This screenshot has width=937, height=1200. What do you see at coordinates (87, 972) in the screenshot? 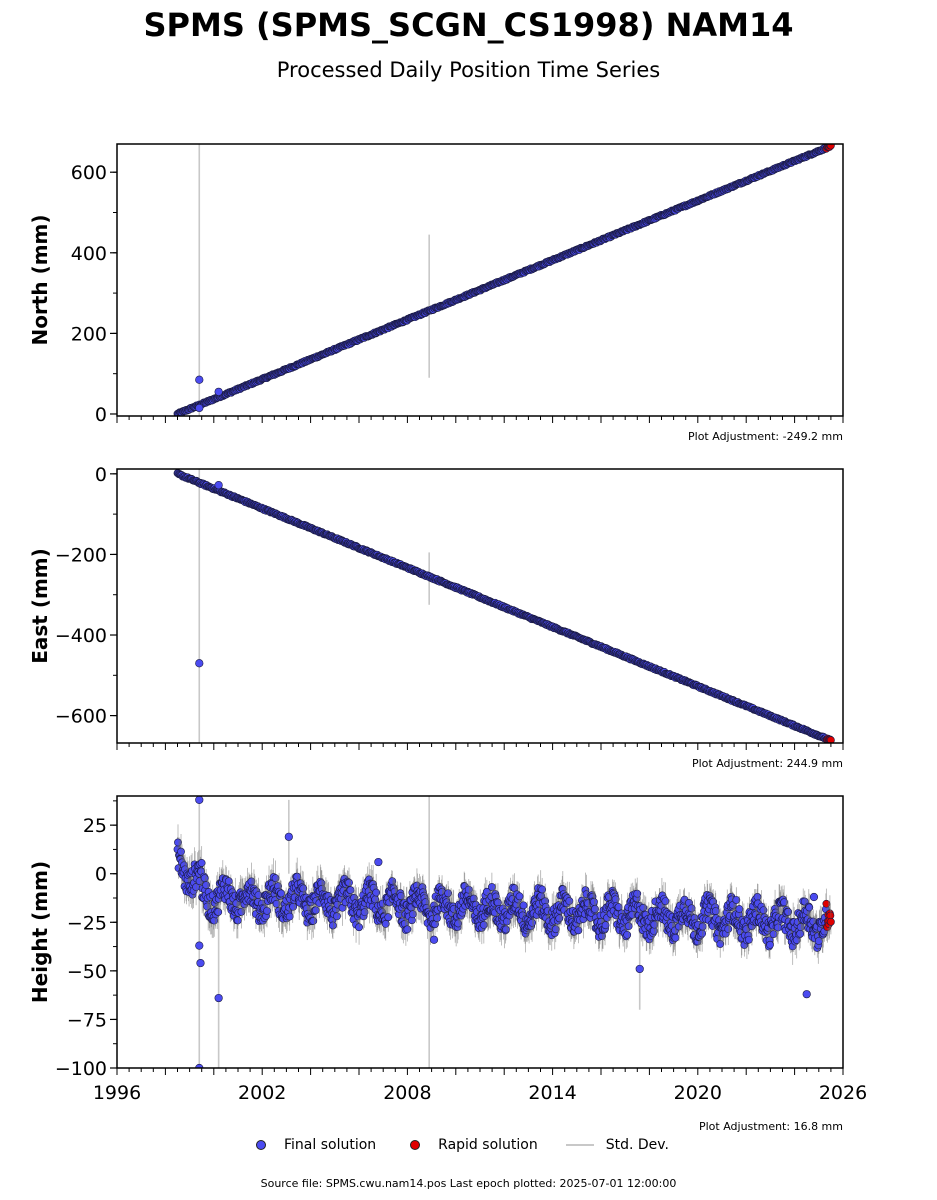
I see `y-tick-label: −50` at bounding box center [87, 972].